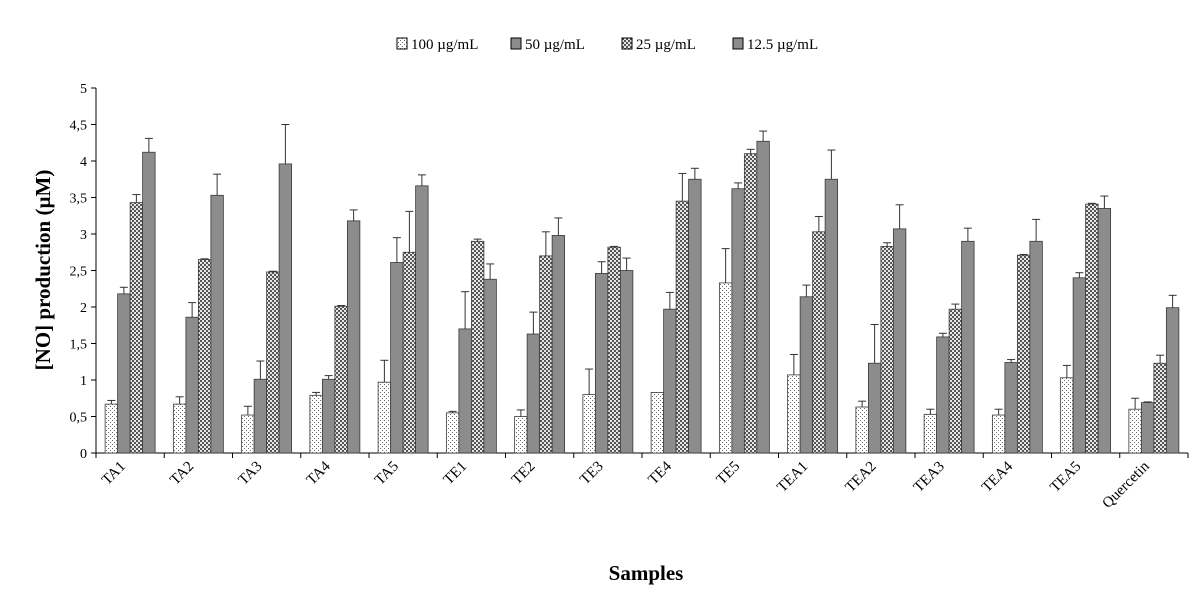 This screenshot has width=1200, height=606. Describe the element at coordinates (79, 418) in the screenshot. I see `y-tick-label: 0,5` at that location.